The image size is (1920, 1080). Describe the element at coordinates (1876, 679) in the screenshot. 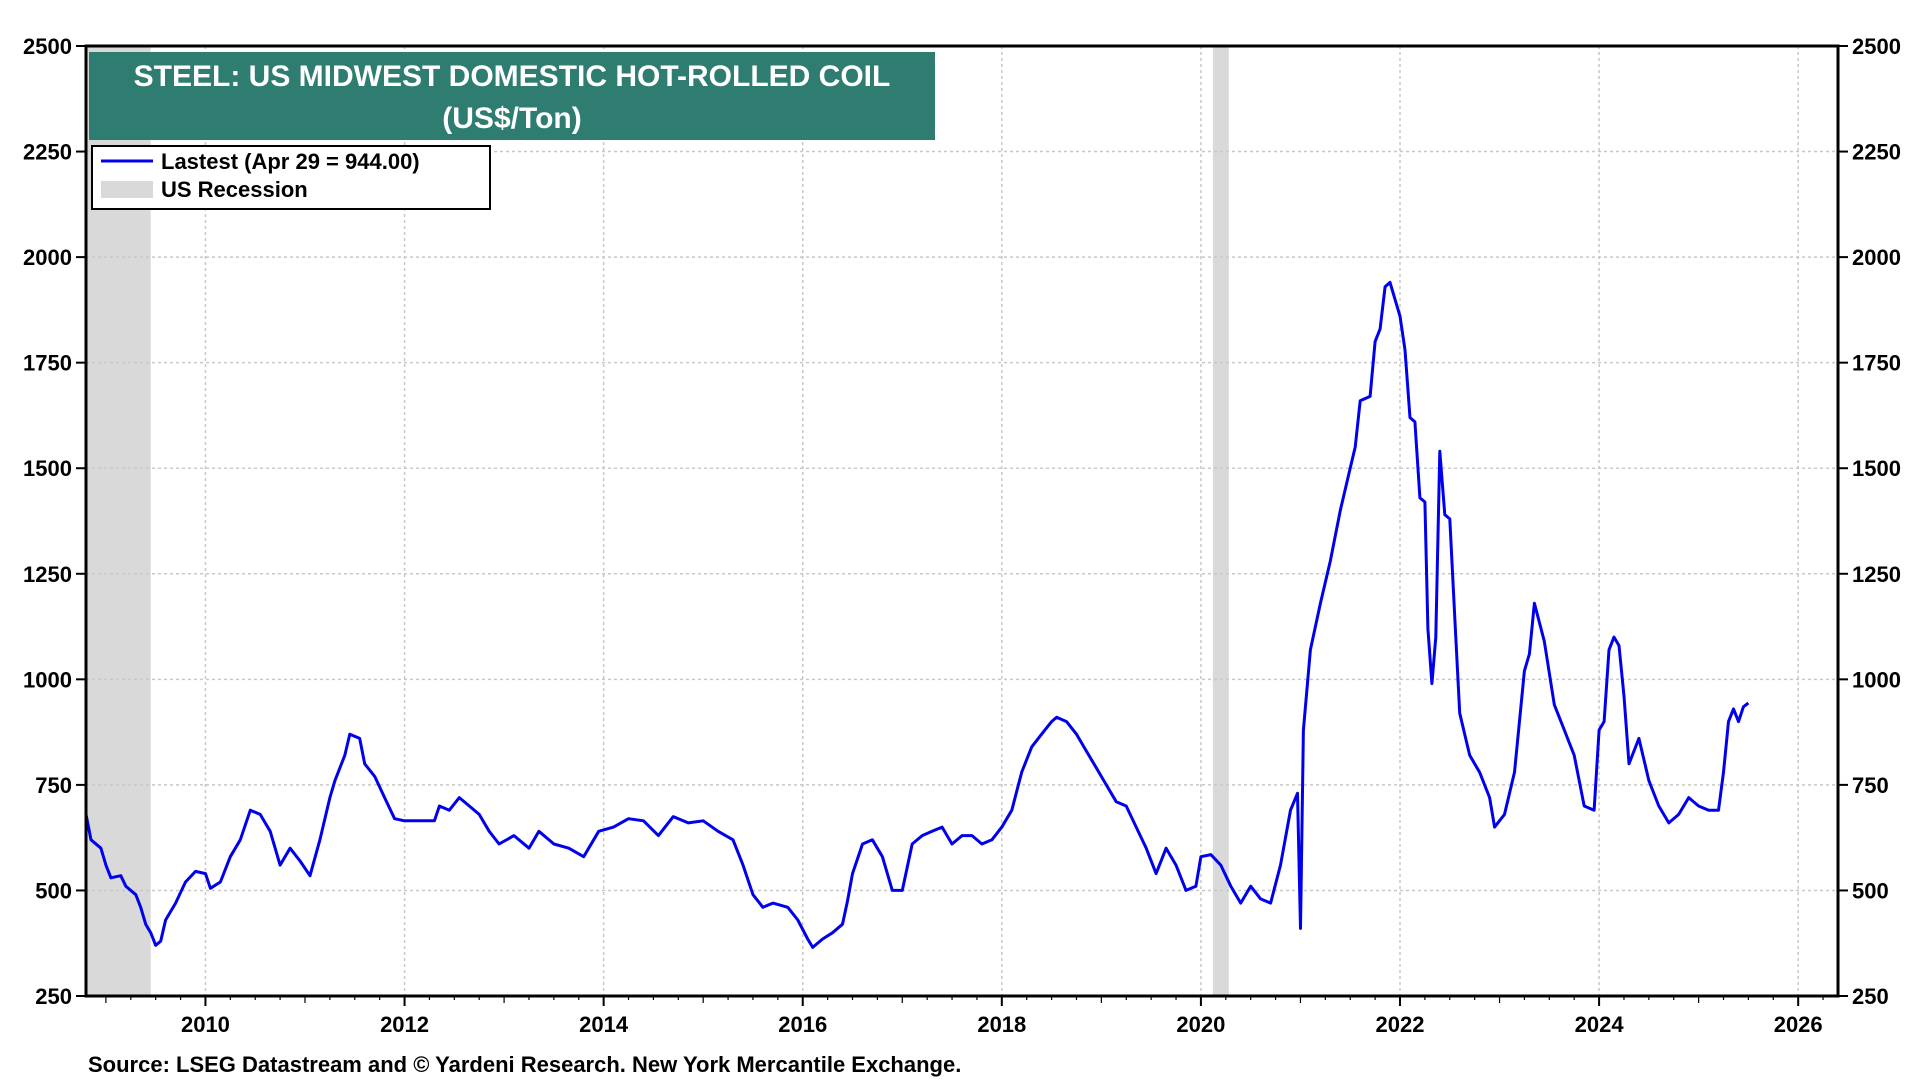

I see `y-tick-label-right: 1000` at that location.